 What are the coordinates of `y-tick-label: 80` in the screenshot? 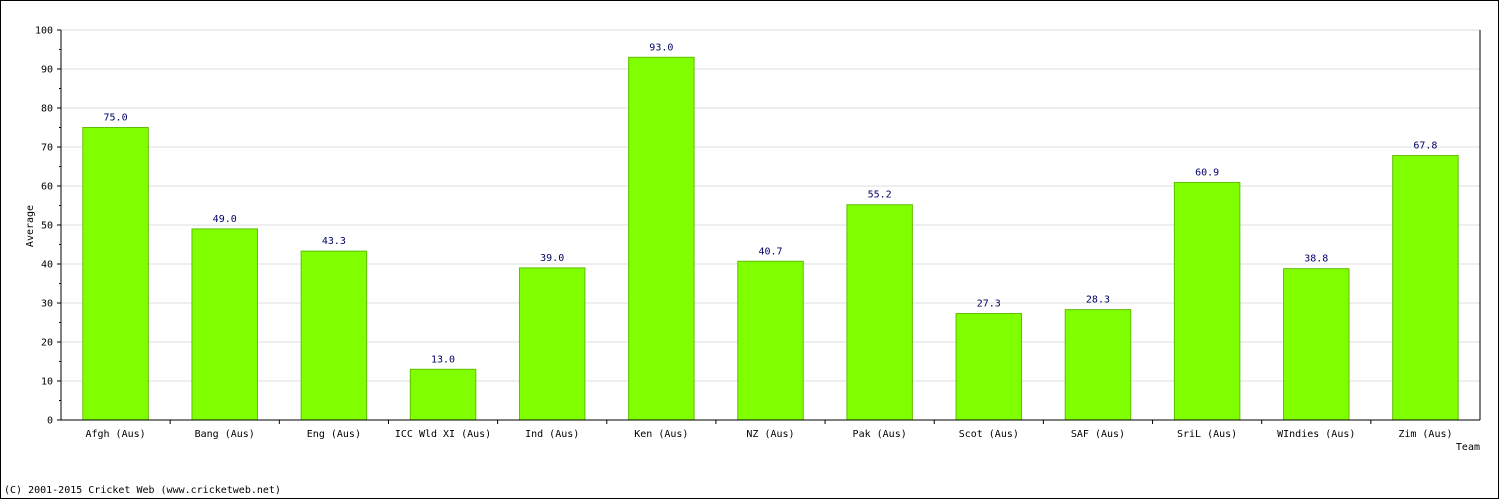 It's located at (47, 109).